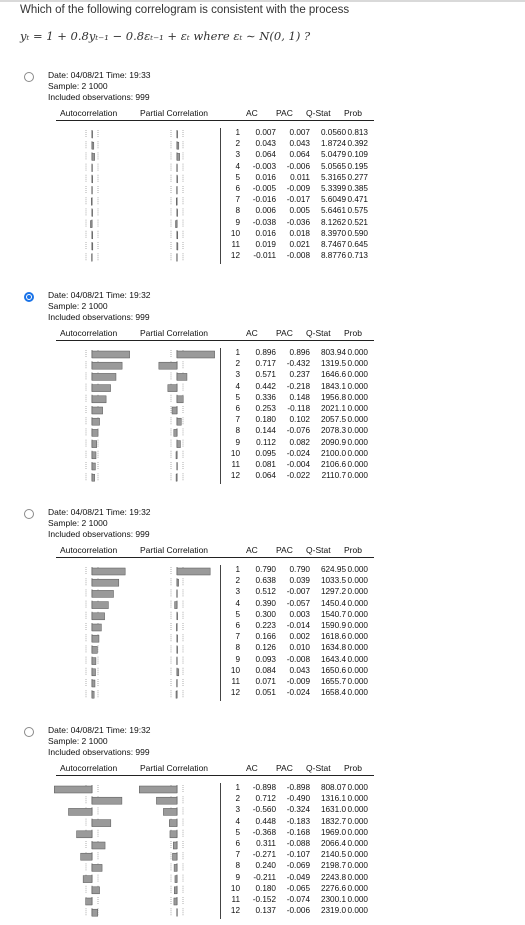 Image resolution: width=525 pixels, height=925 pixels. Describe the element at coordinates (333, 843) in the screenshot. I see `q-stat-value: 2066.4` at that location.